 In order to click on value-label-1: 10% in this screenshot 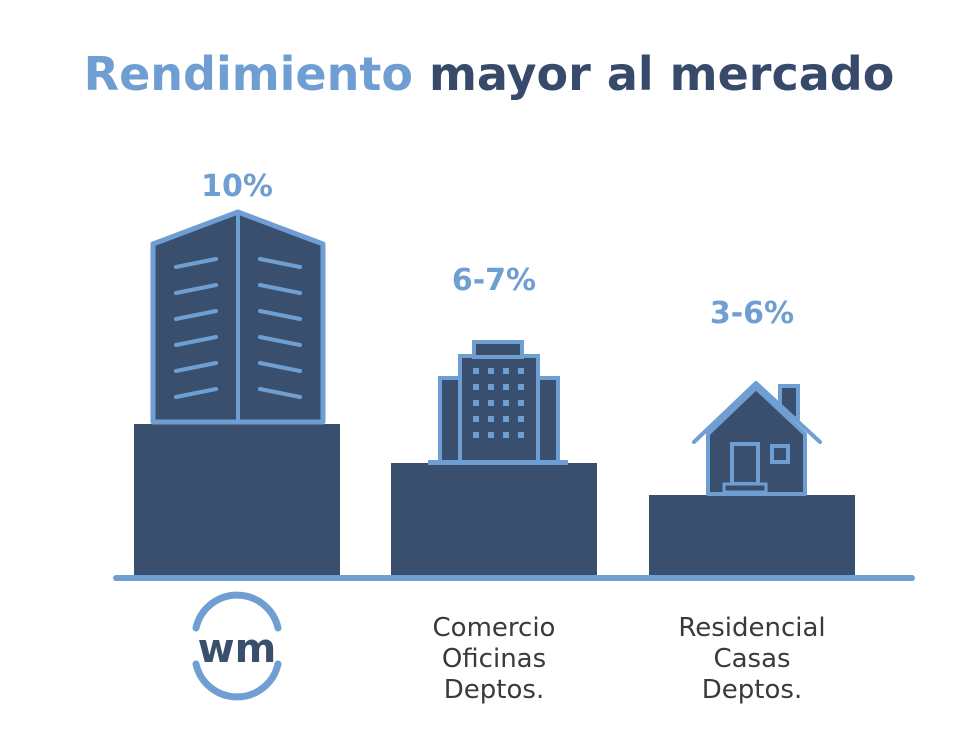, I will do `click(237, 186)`.